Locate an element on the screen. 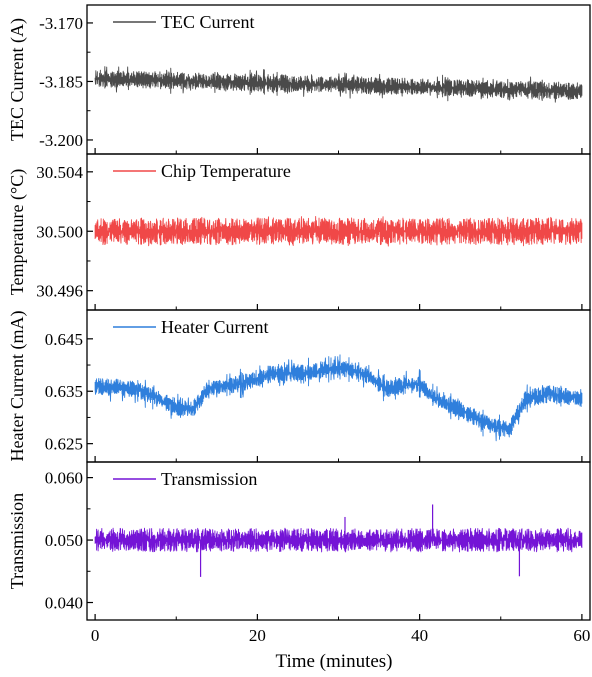 Image resolution: width=592 pixels, height=677 pixels. x-tick-label: 20 is located at coordinates (257, 635).